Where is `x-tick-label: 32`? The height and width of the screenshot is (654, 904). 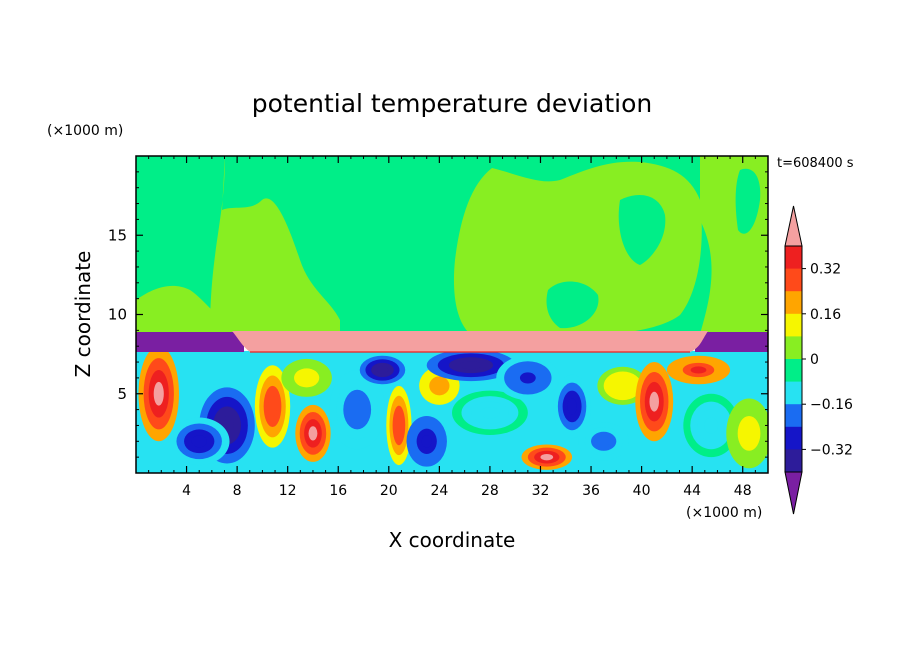 x-tick-label: 32 is located at coordinates (541, 491).